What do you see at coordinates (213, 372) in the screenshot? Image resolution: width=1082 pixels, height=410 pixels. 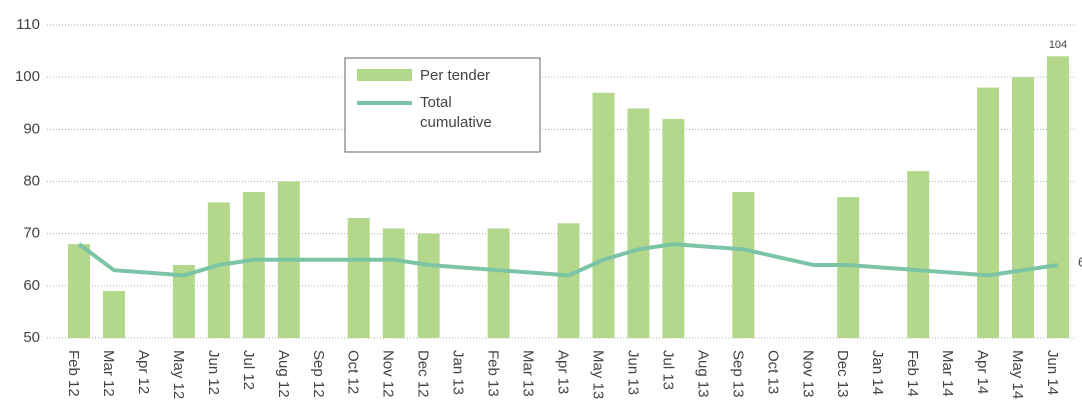 I see `x-tick-label: Jun 12` at bounding box center [213, 372].